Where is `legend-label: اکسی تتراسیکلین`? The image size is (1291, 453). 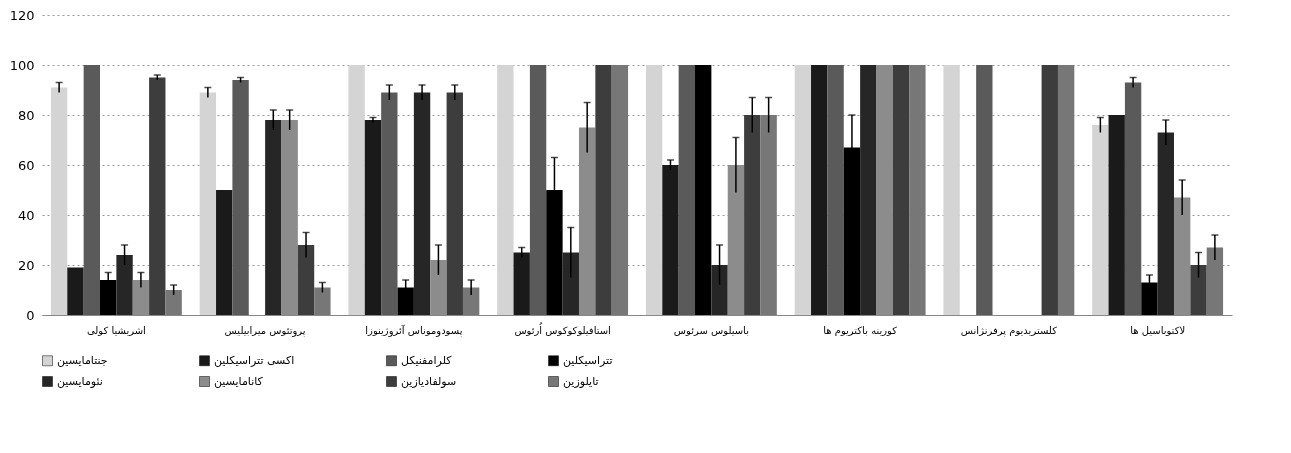 legend-label: اکسی تتراسیکلین is located at coordinates (254, 360).